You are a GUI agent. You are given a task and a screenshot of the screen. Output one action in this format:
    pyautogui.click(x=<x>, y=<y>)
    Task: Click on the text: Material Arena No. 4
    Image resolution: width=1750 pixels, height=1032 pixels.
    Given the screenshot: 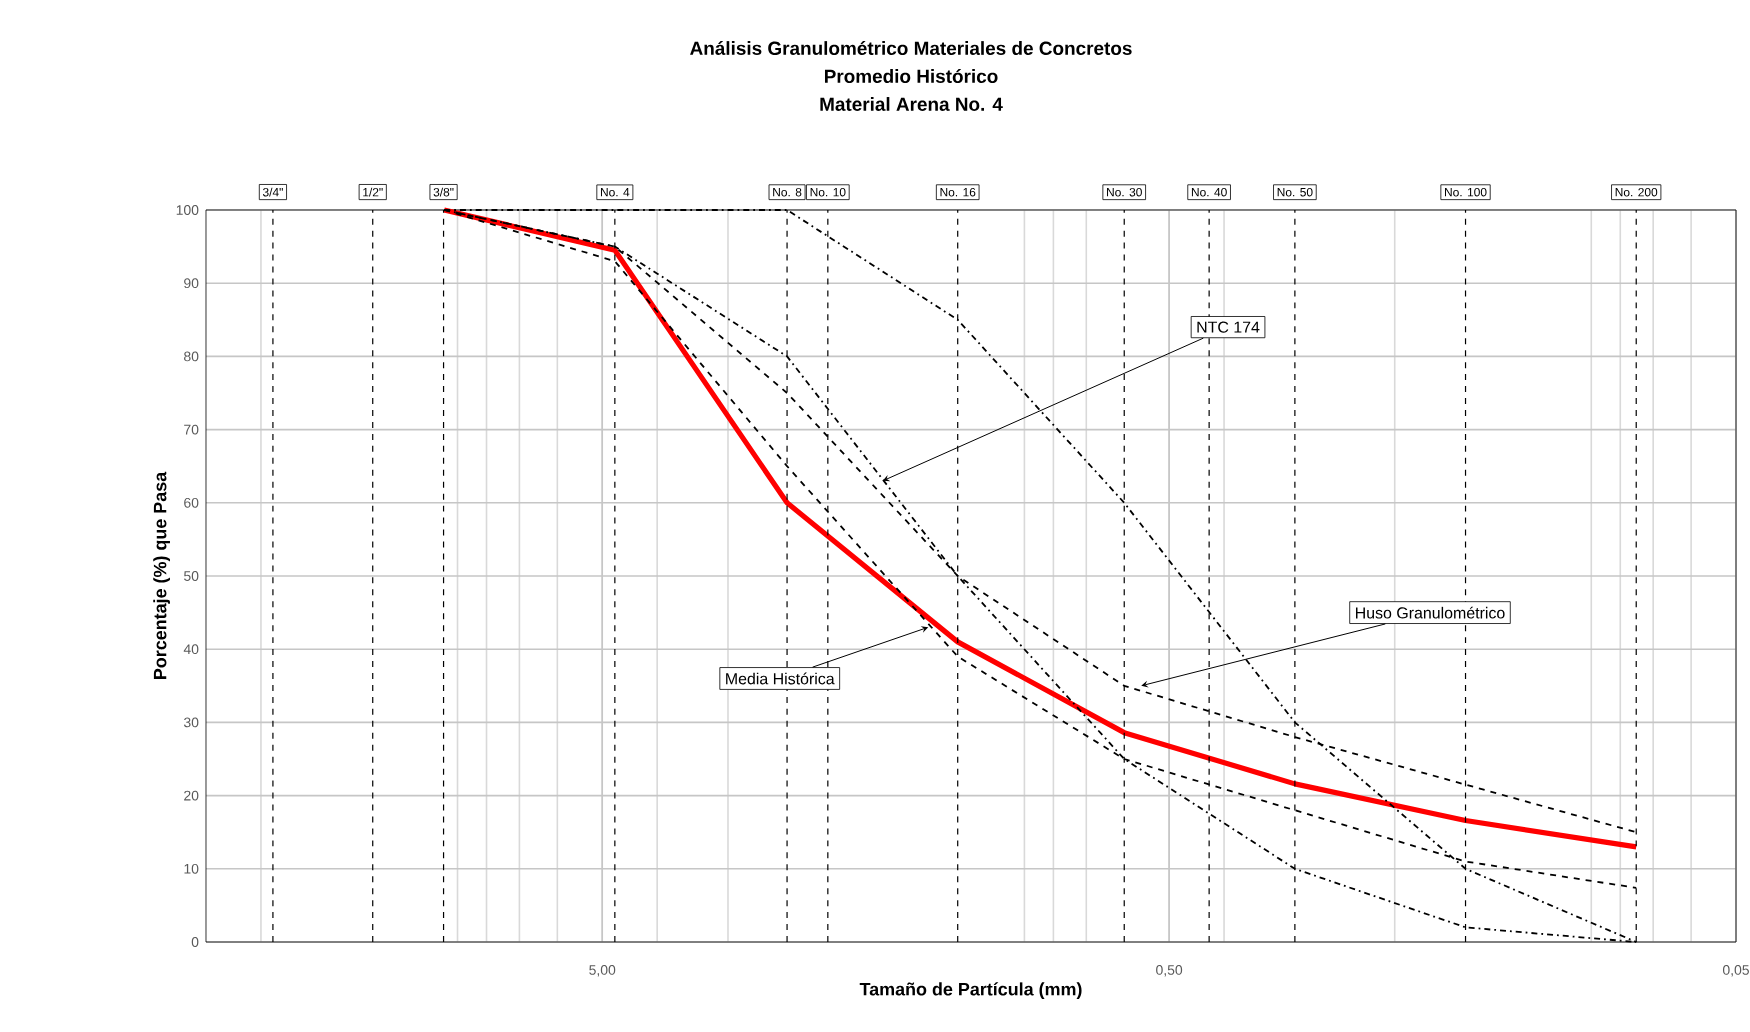 What is the action you would take?
    pyautogui.click(x=911, y=104)
    